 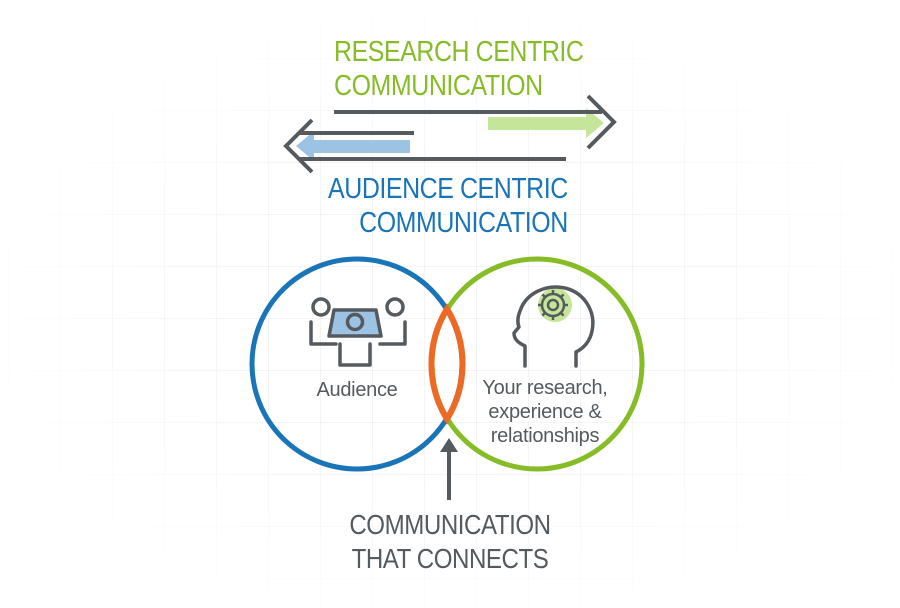 What do you see at coordinates (463, 223) in the screenshot?
I see `audience-centric-line2: COMMUNICATION` at bounding box center [463, 223].